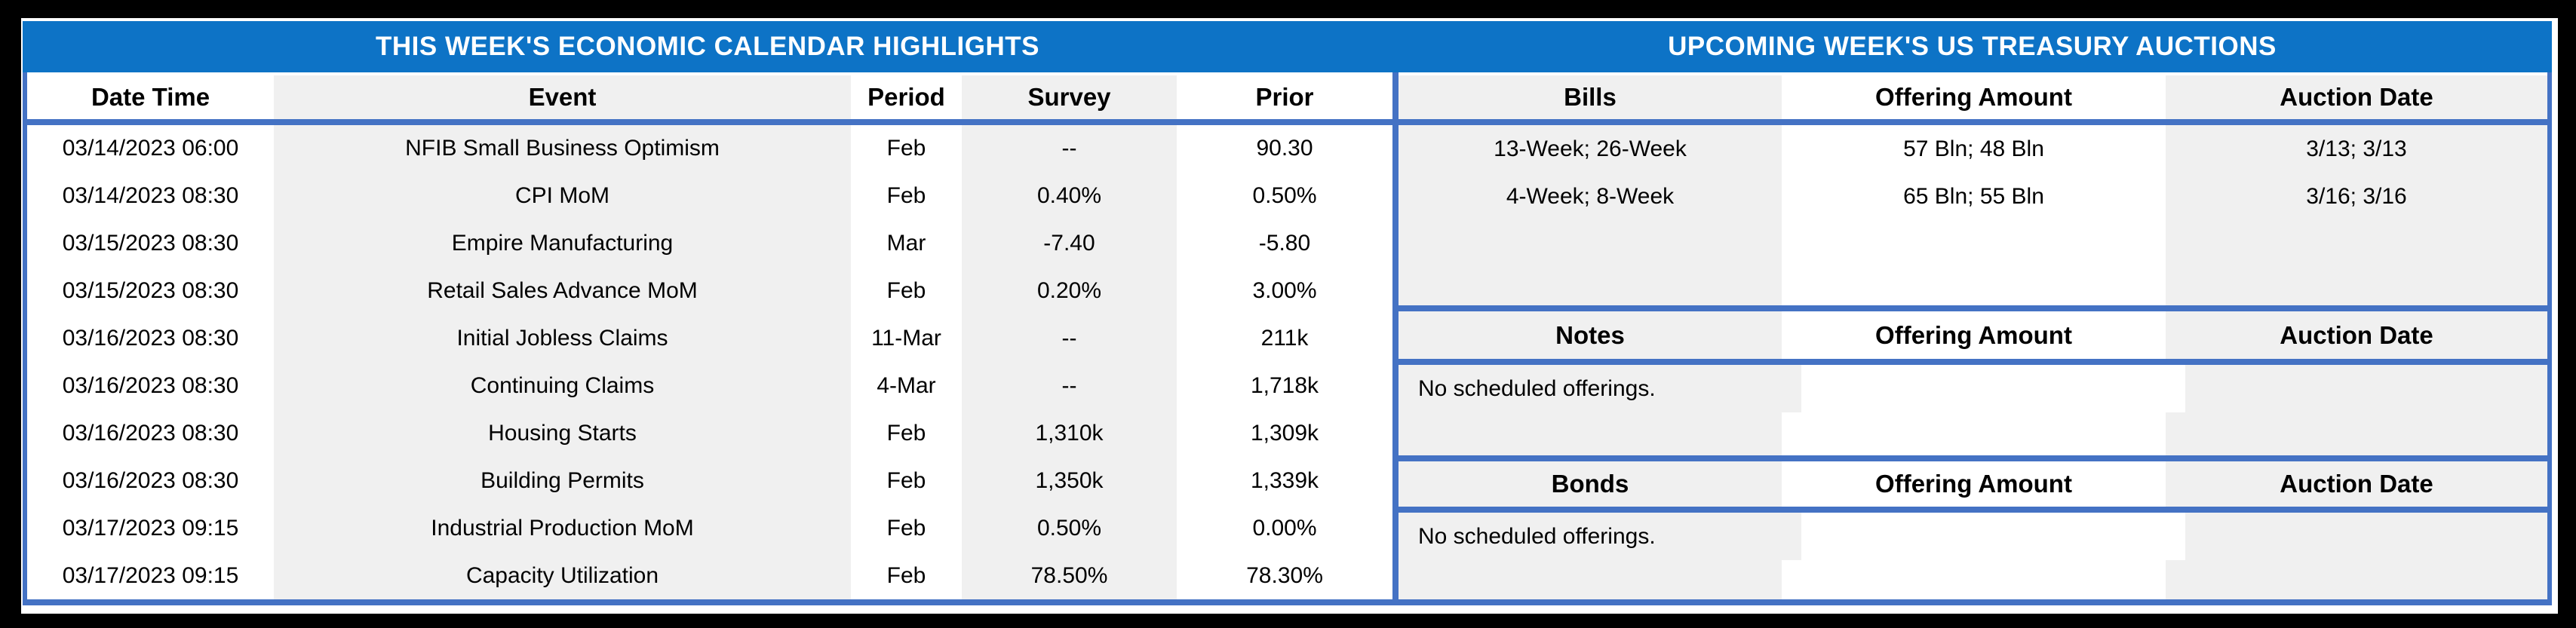 This screenshot has width=2576, height=628. I want to click on calendar-cell-survey: 0.50%, so click(1069, 528).